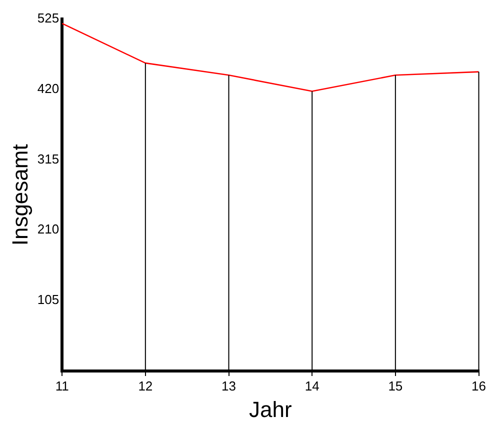  What do you see at coordinates (145, 386) in the screenshot?
I see `x-tick-label: 12` at bounding box center [145, 386].